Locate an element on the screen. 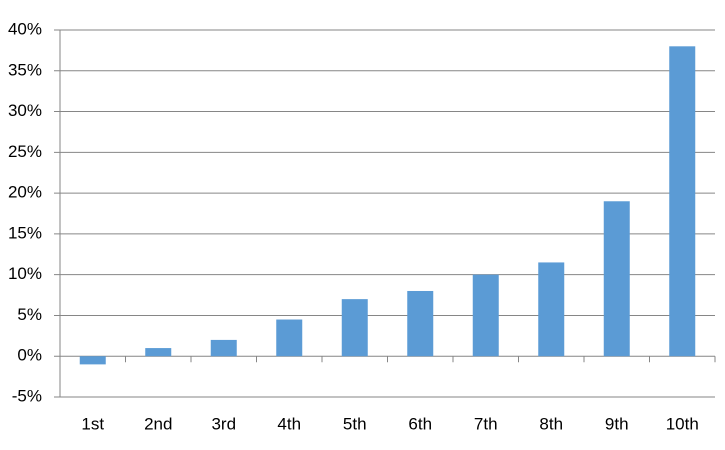 This screenshot has width=725, height=450. x-tick-label: 9th is located at coordinates (617, 423).